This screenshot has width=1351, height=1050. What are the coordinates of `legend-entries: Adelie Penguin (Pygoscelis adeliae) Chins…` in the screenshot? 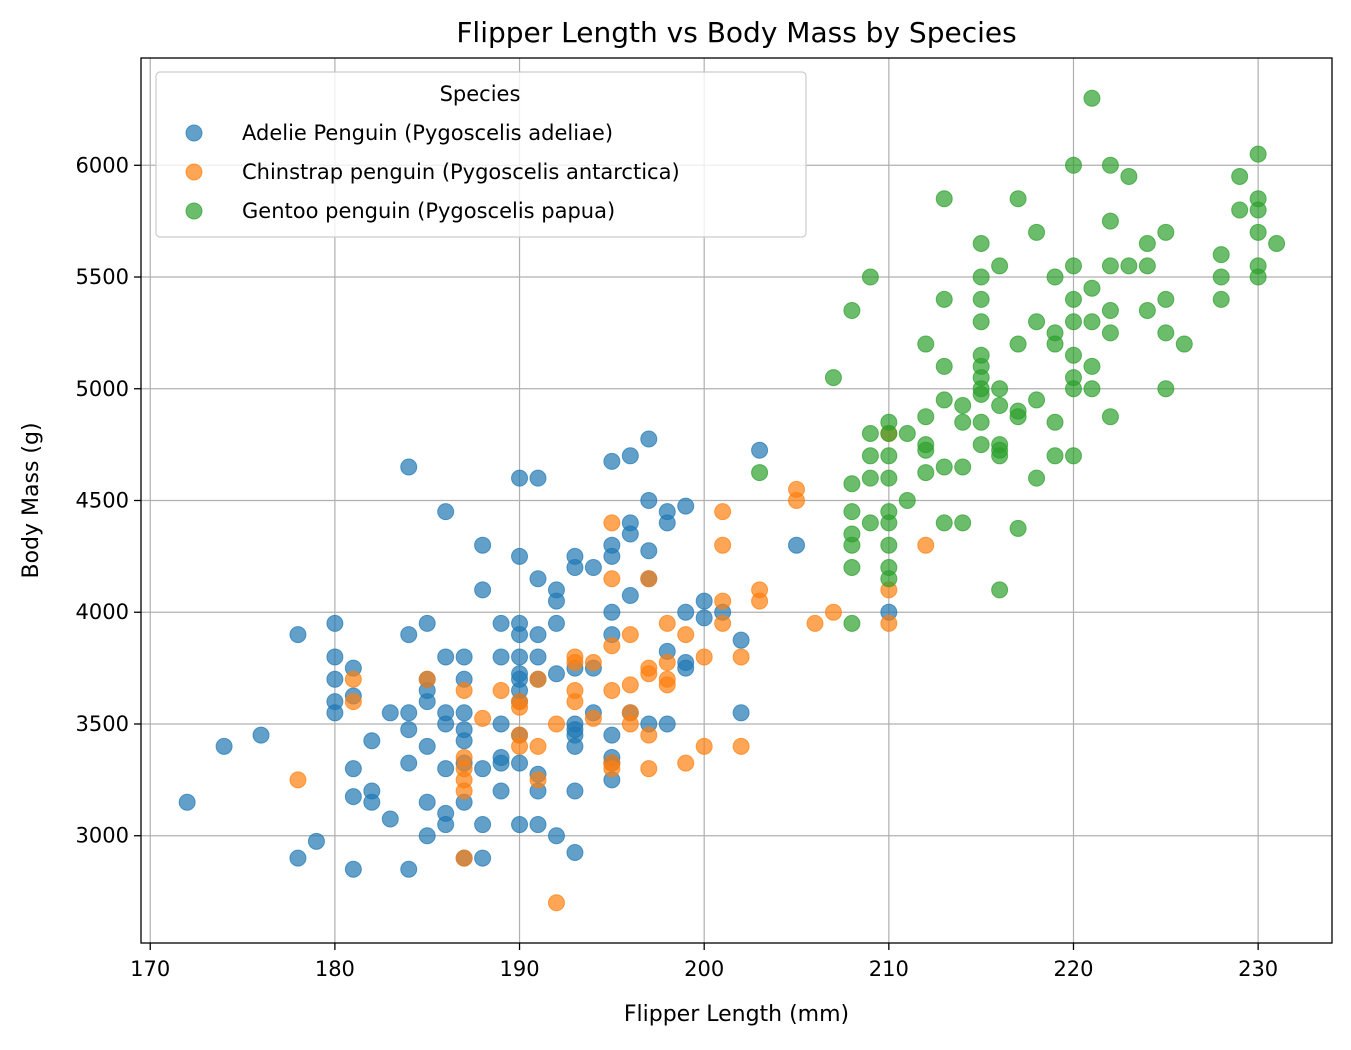 It's located at (432, 172).